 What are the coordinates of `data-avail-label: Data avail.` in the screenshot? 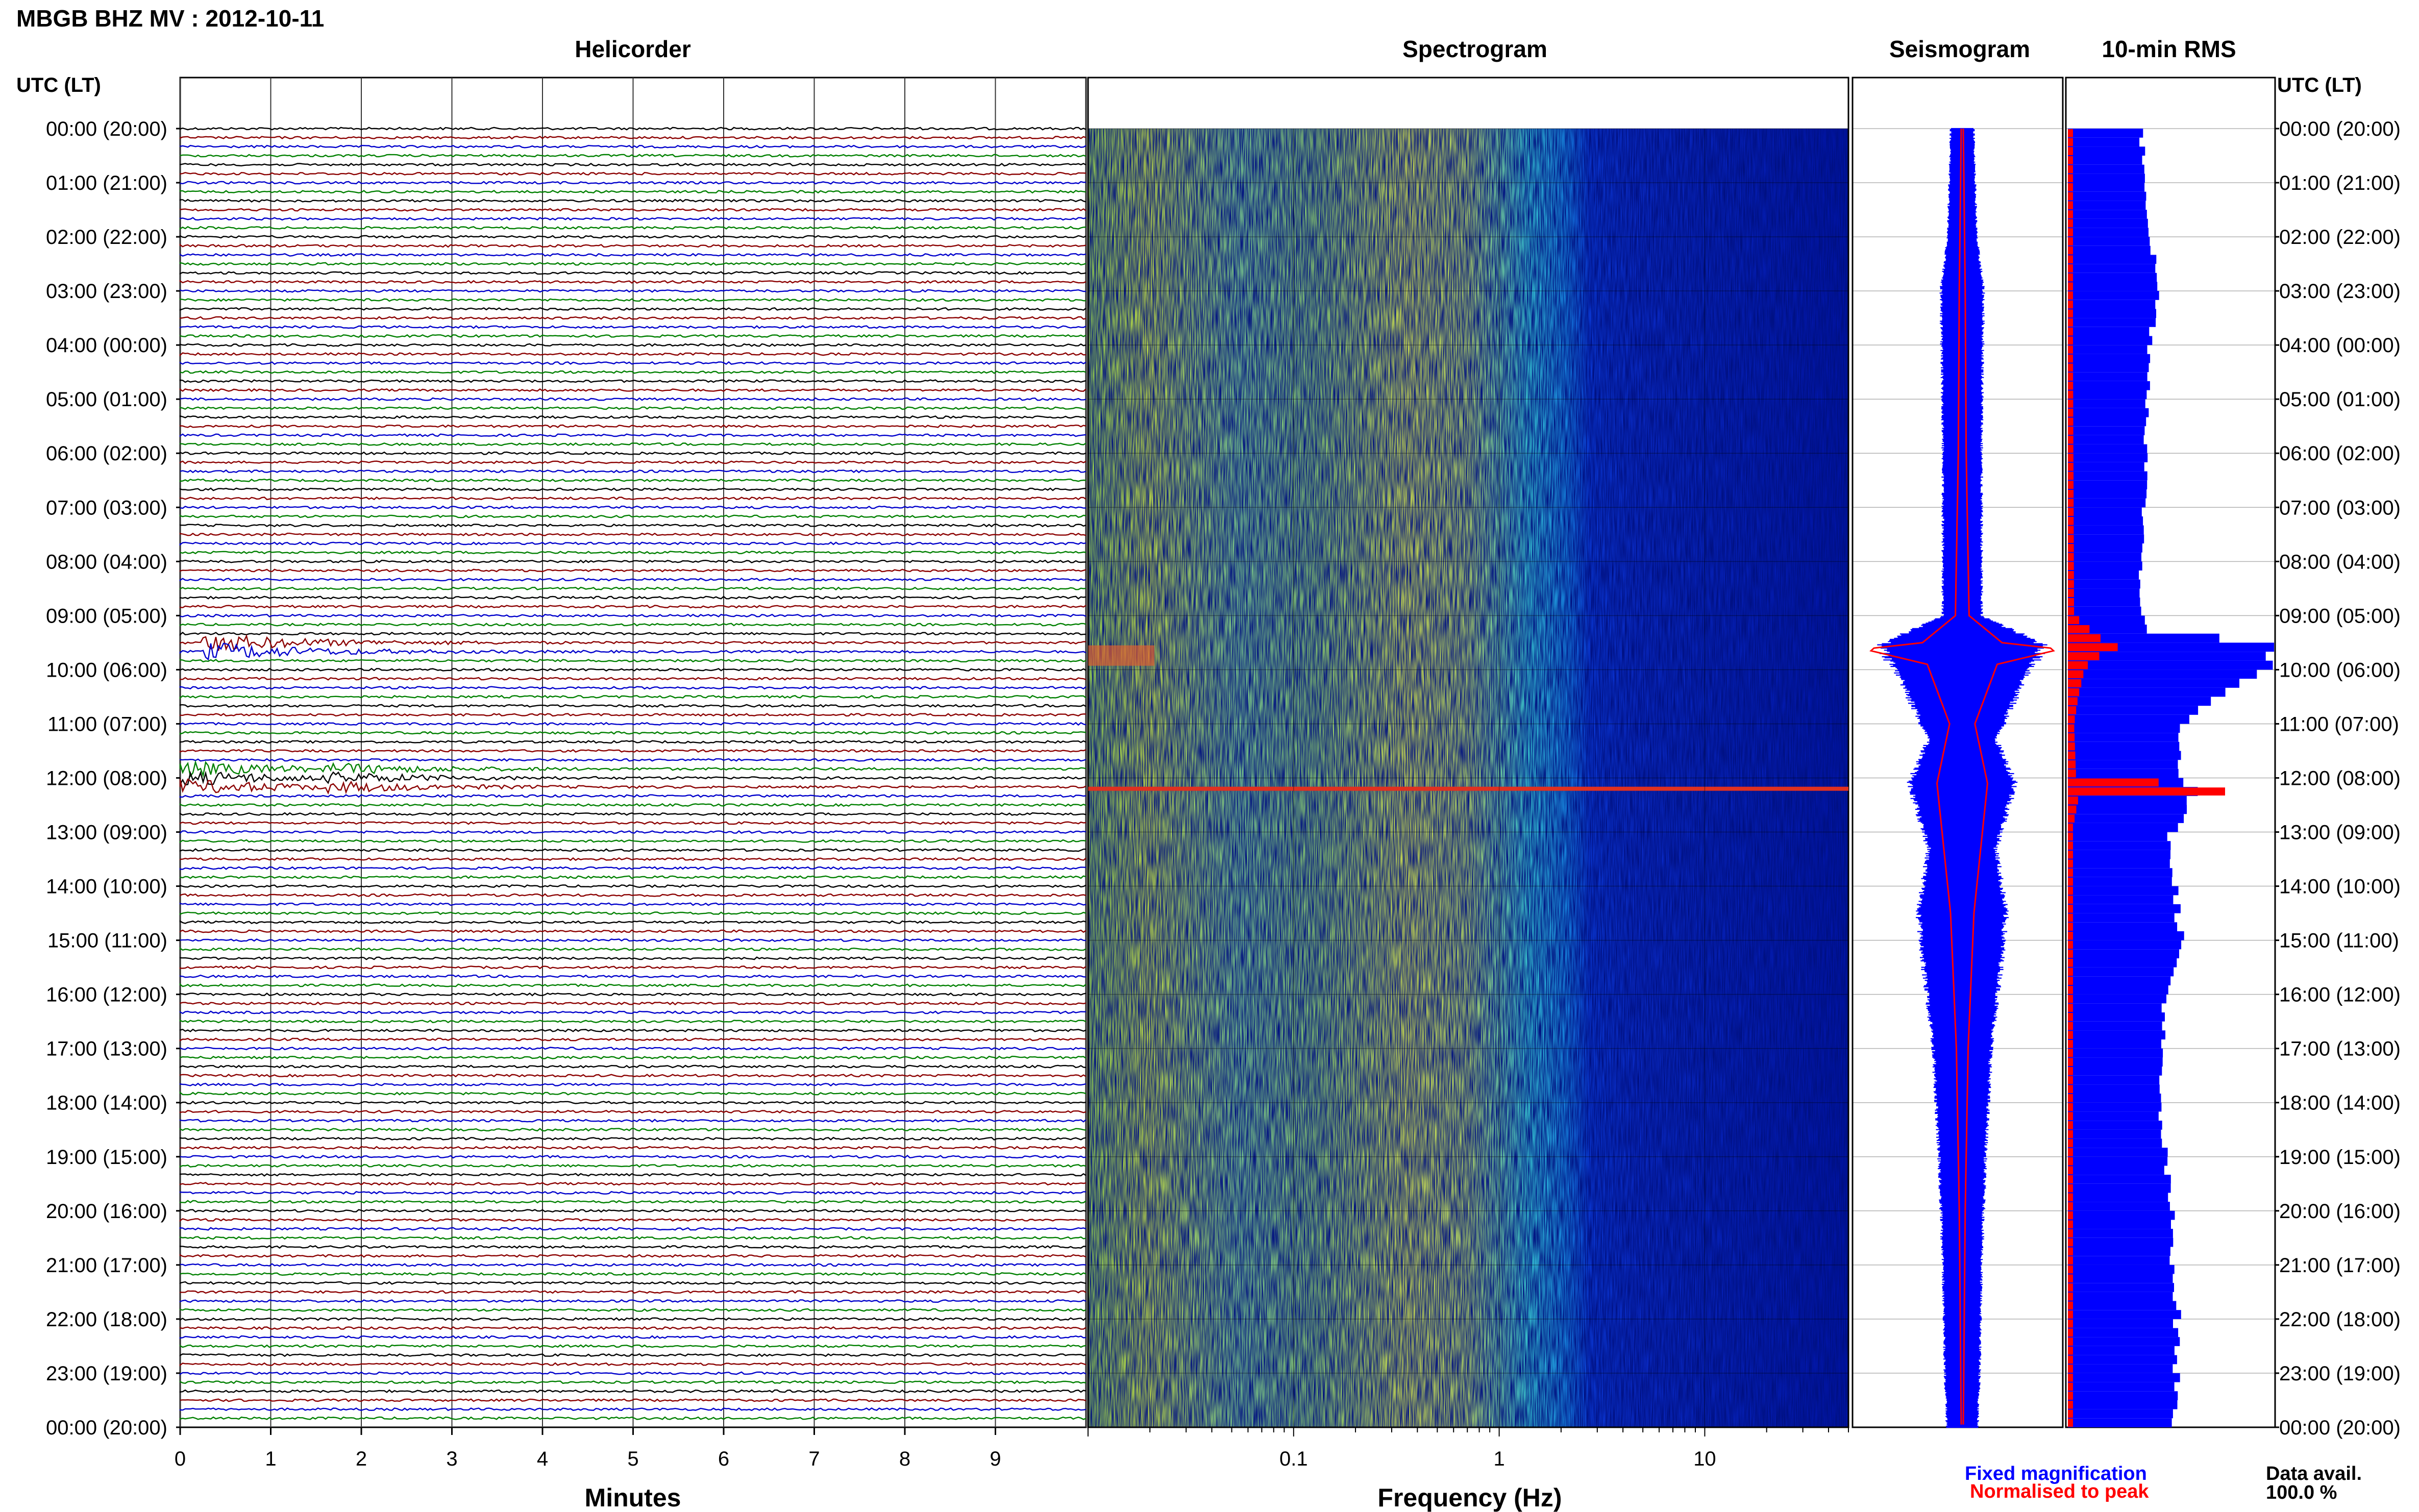 It's located at (2314, 1473).